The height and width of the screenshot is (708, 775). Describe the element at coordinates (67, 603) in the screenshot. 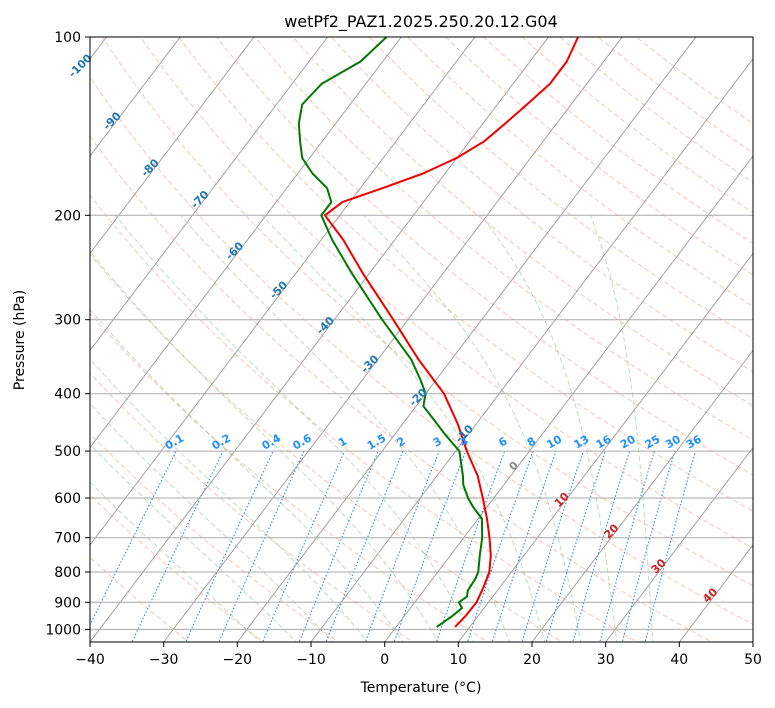

I see `y-tick-label: 900` at that location.